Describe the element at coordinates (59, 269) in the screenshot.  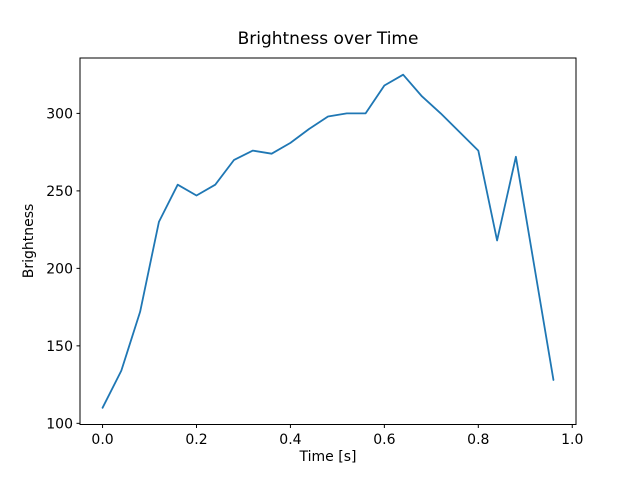
I see `y-tick-label: 200` at that location.